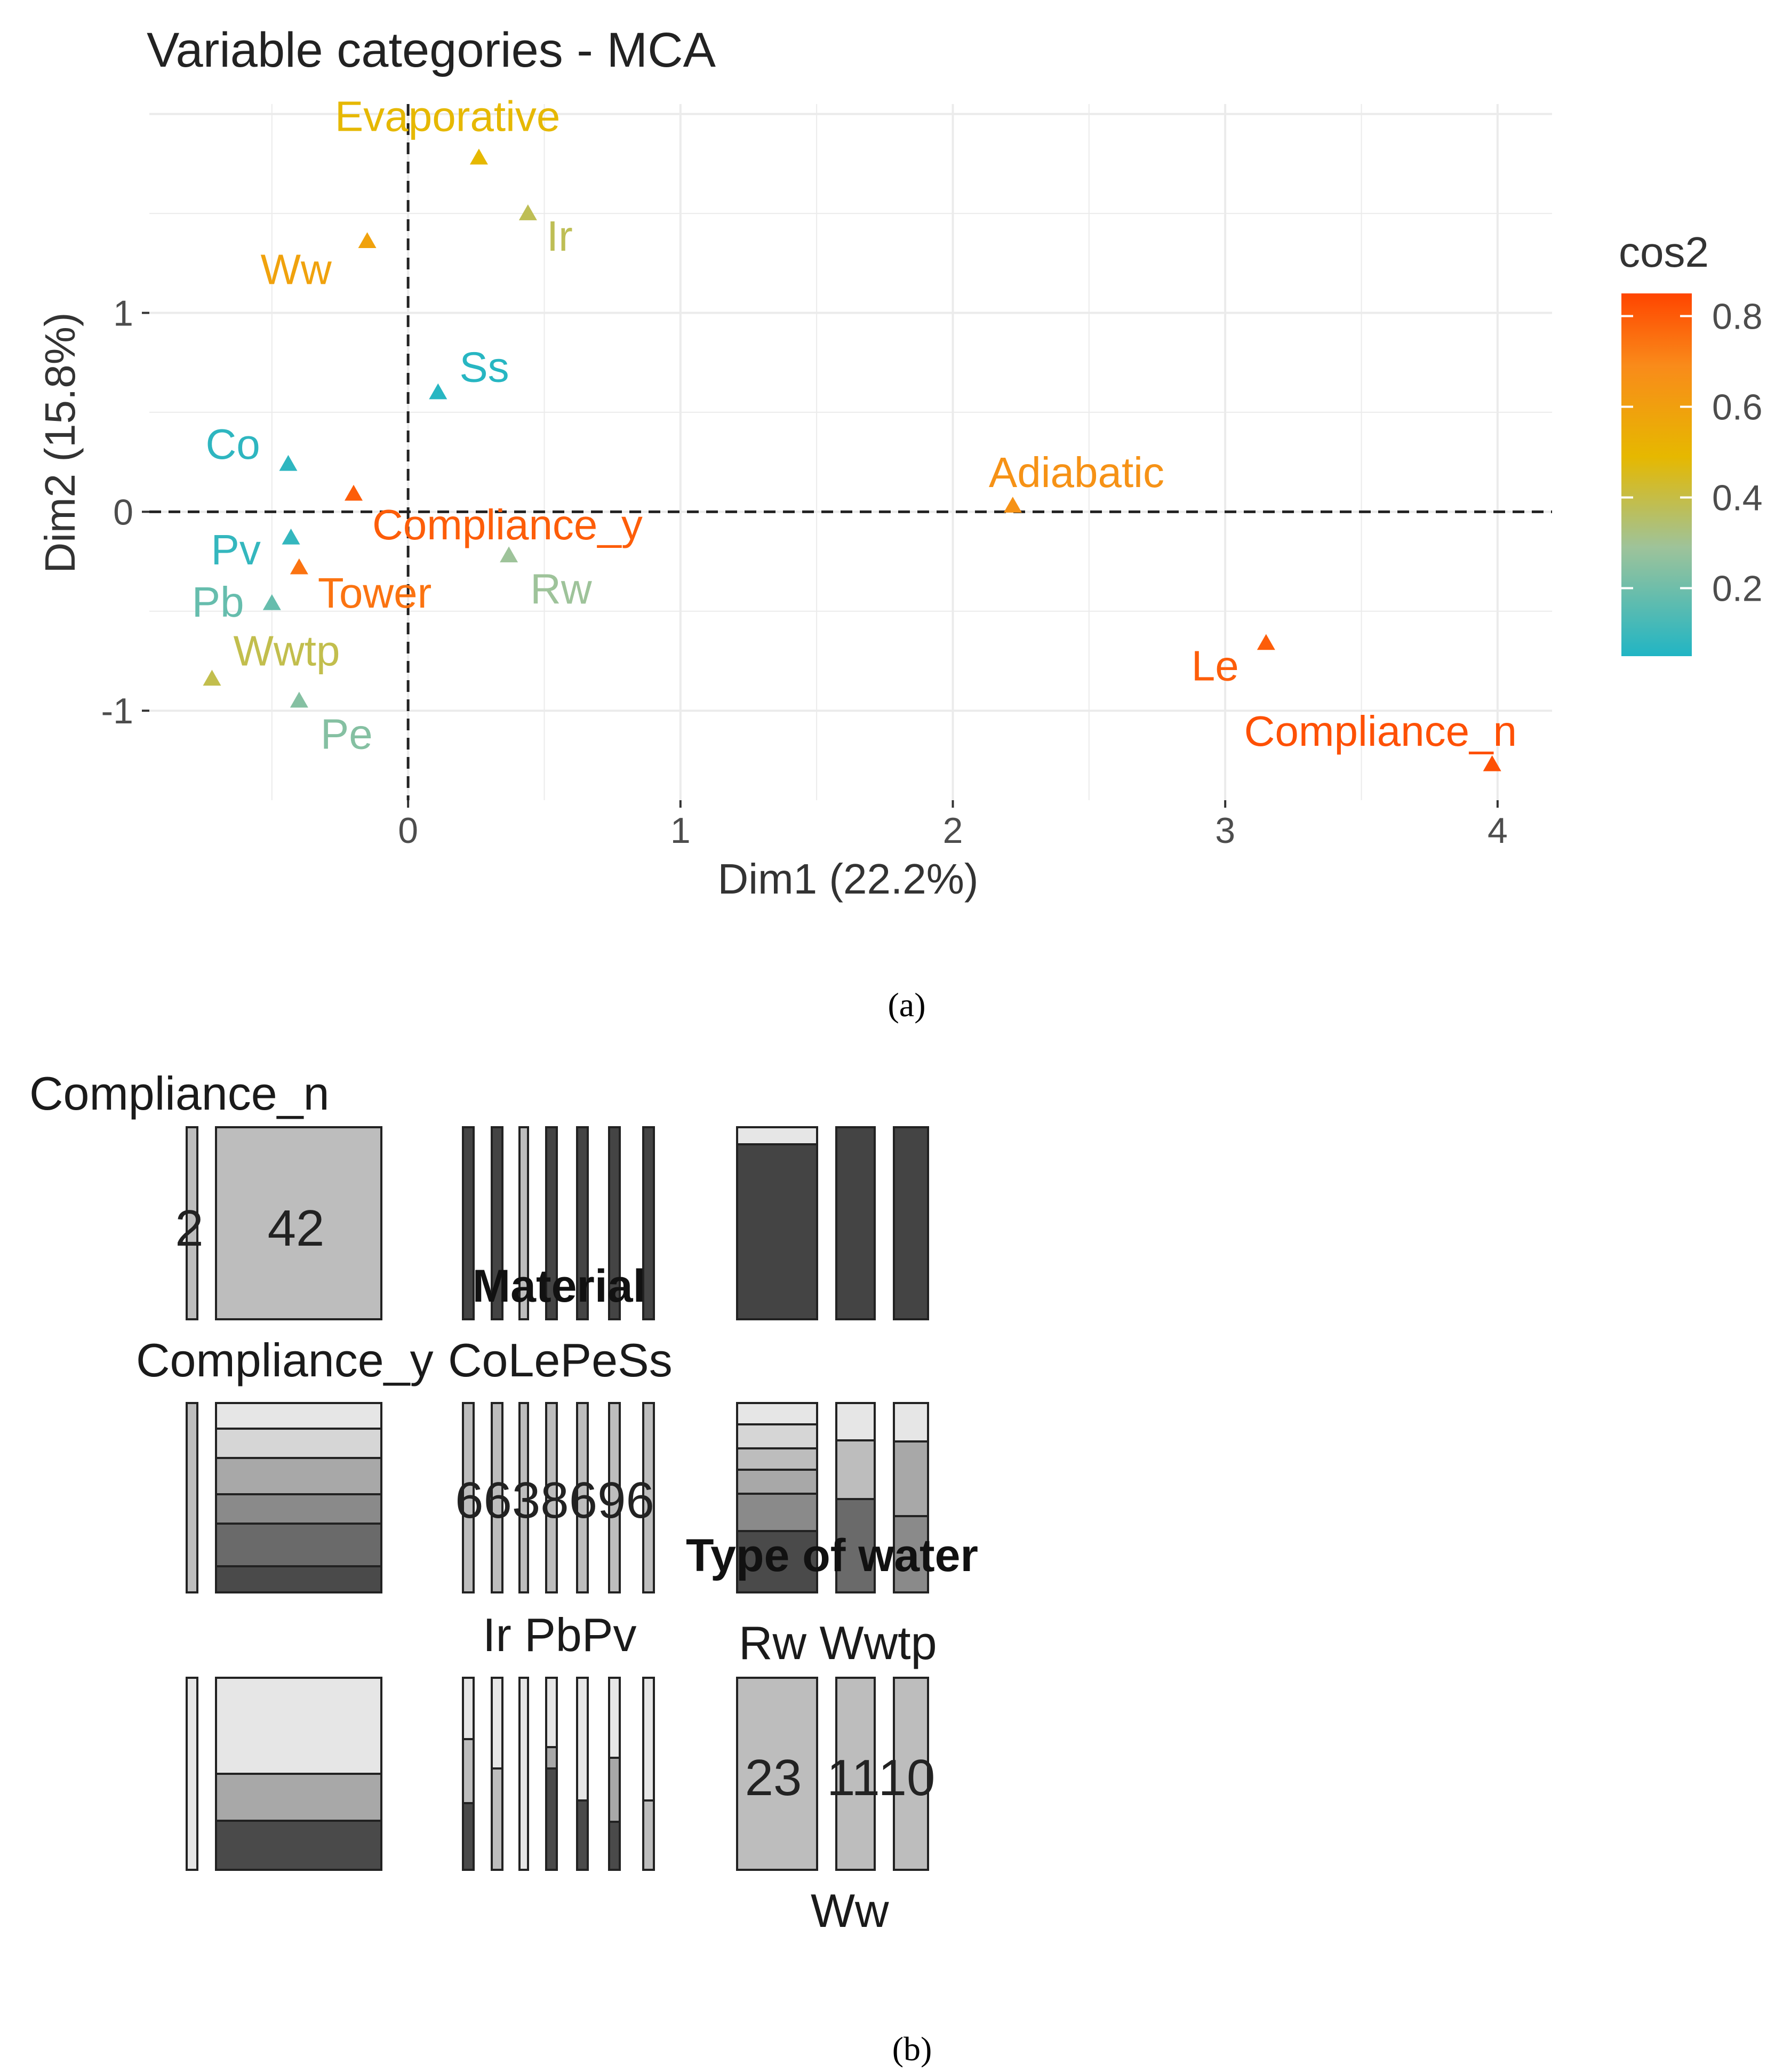 The image size is (1775, 2072). I want to click on label-compliance-y: Compliance_y, so click(285, 1360).